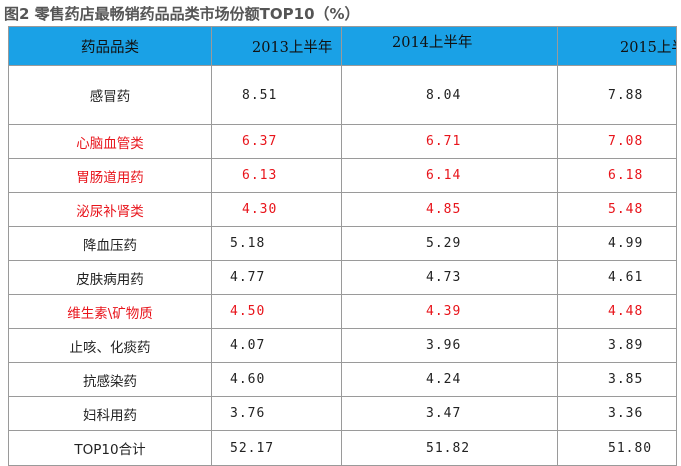  Describe the element at coordinates (617, 95) in the screenshot. I see `cell-2015: 7.88` at that location.